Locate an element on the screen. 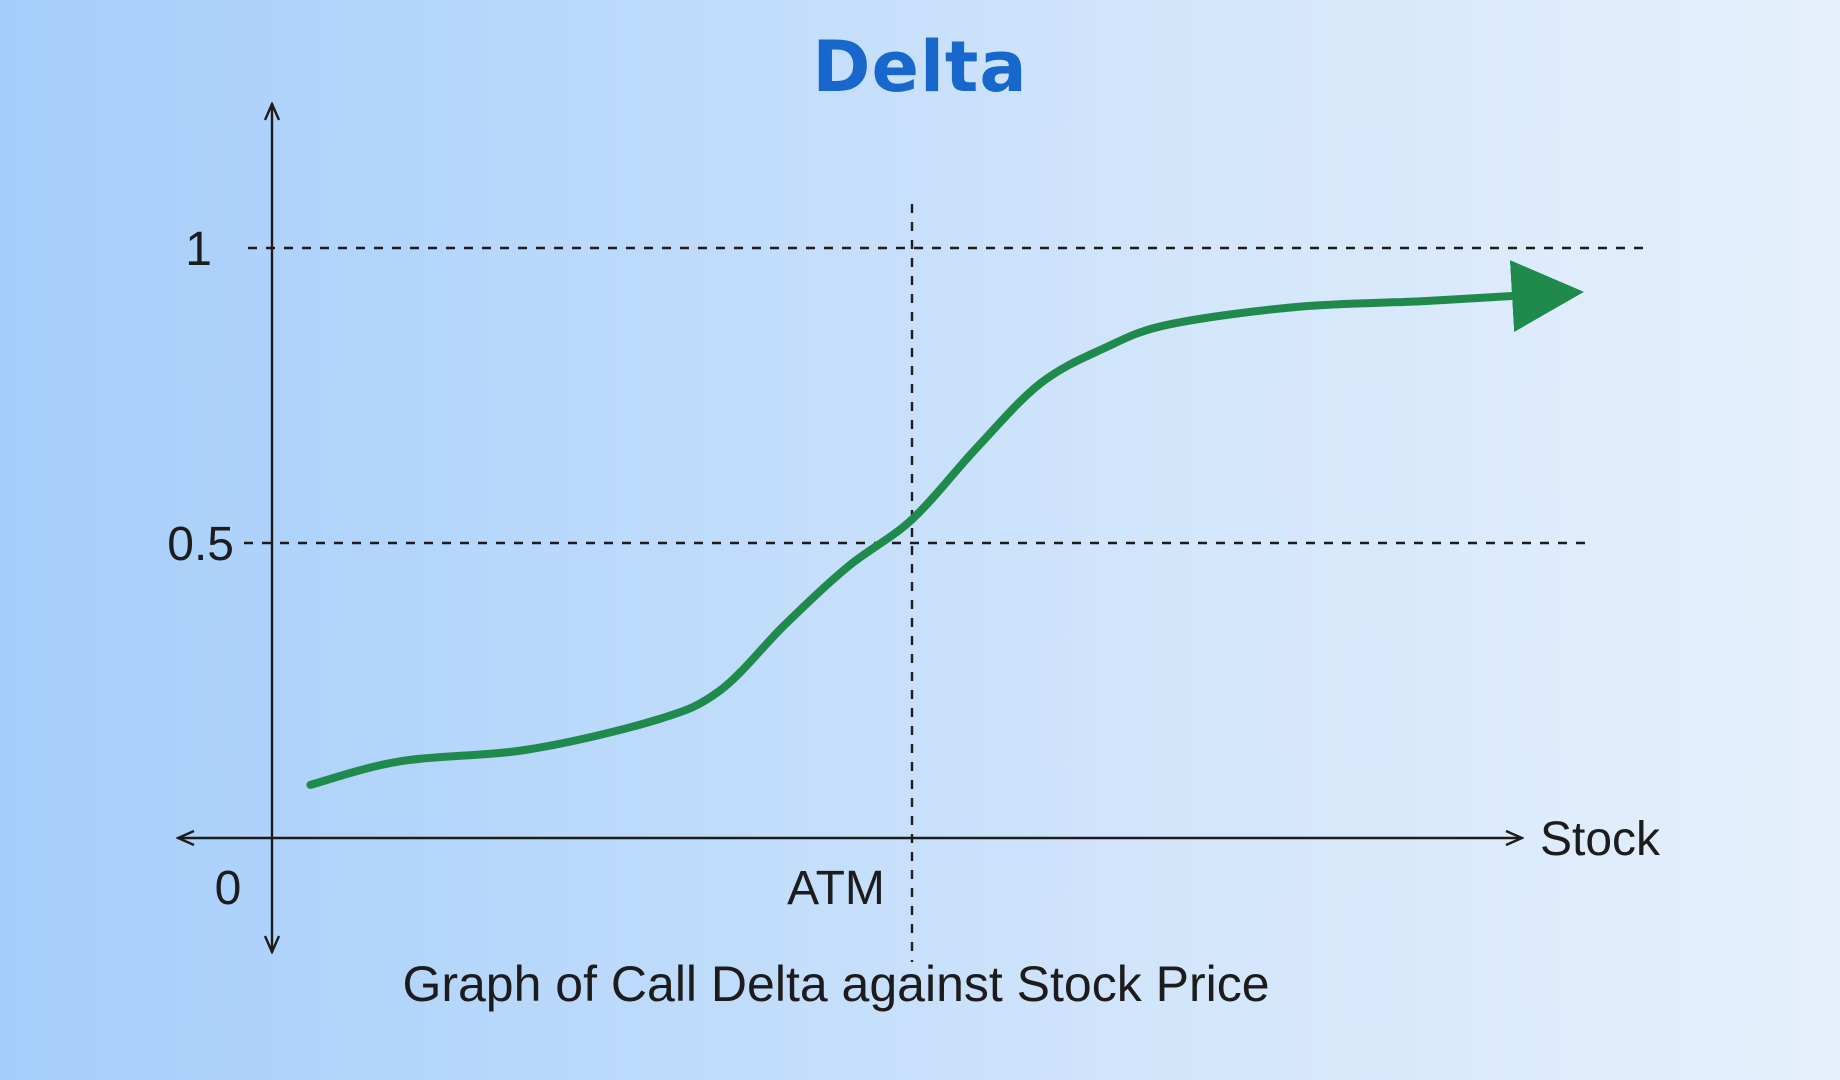 The width and height of the screenshot is (1840, 1080). y-tick-label-1: 1 is located at coordinates (198, 249).